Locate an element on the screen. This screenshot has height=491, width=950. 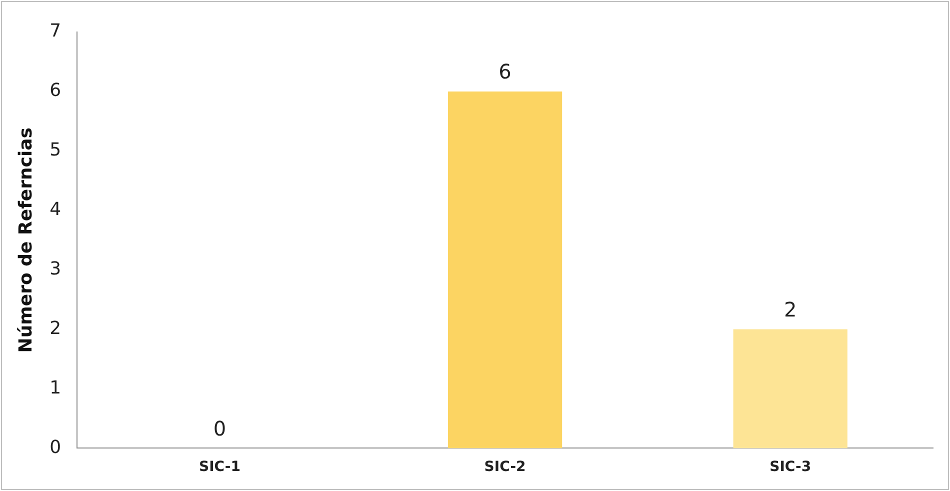
y-tick-label: 7 is located at coordinates (56, 31).